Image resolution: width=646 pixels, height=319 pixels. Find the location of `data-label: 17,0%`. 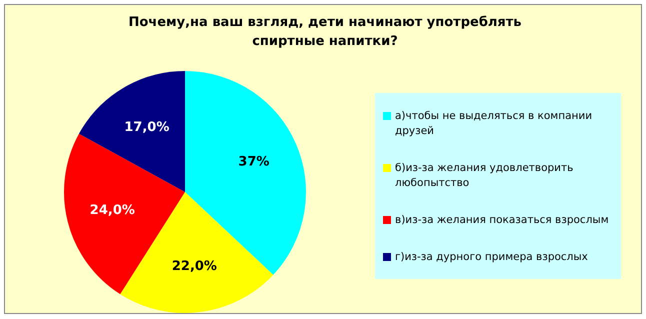

data-label: 17,0% is located at coordinates (147, 127).